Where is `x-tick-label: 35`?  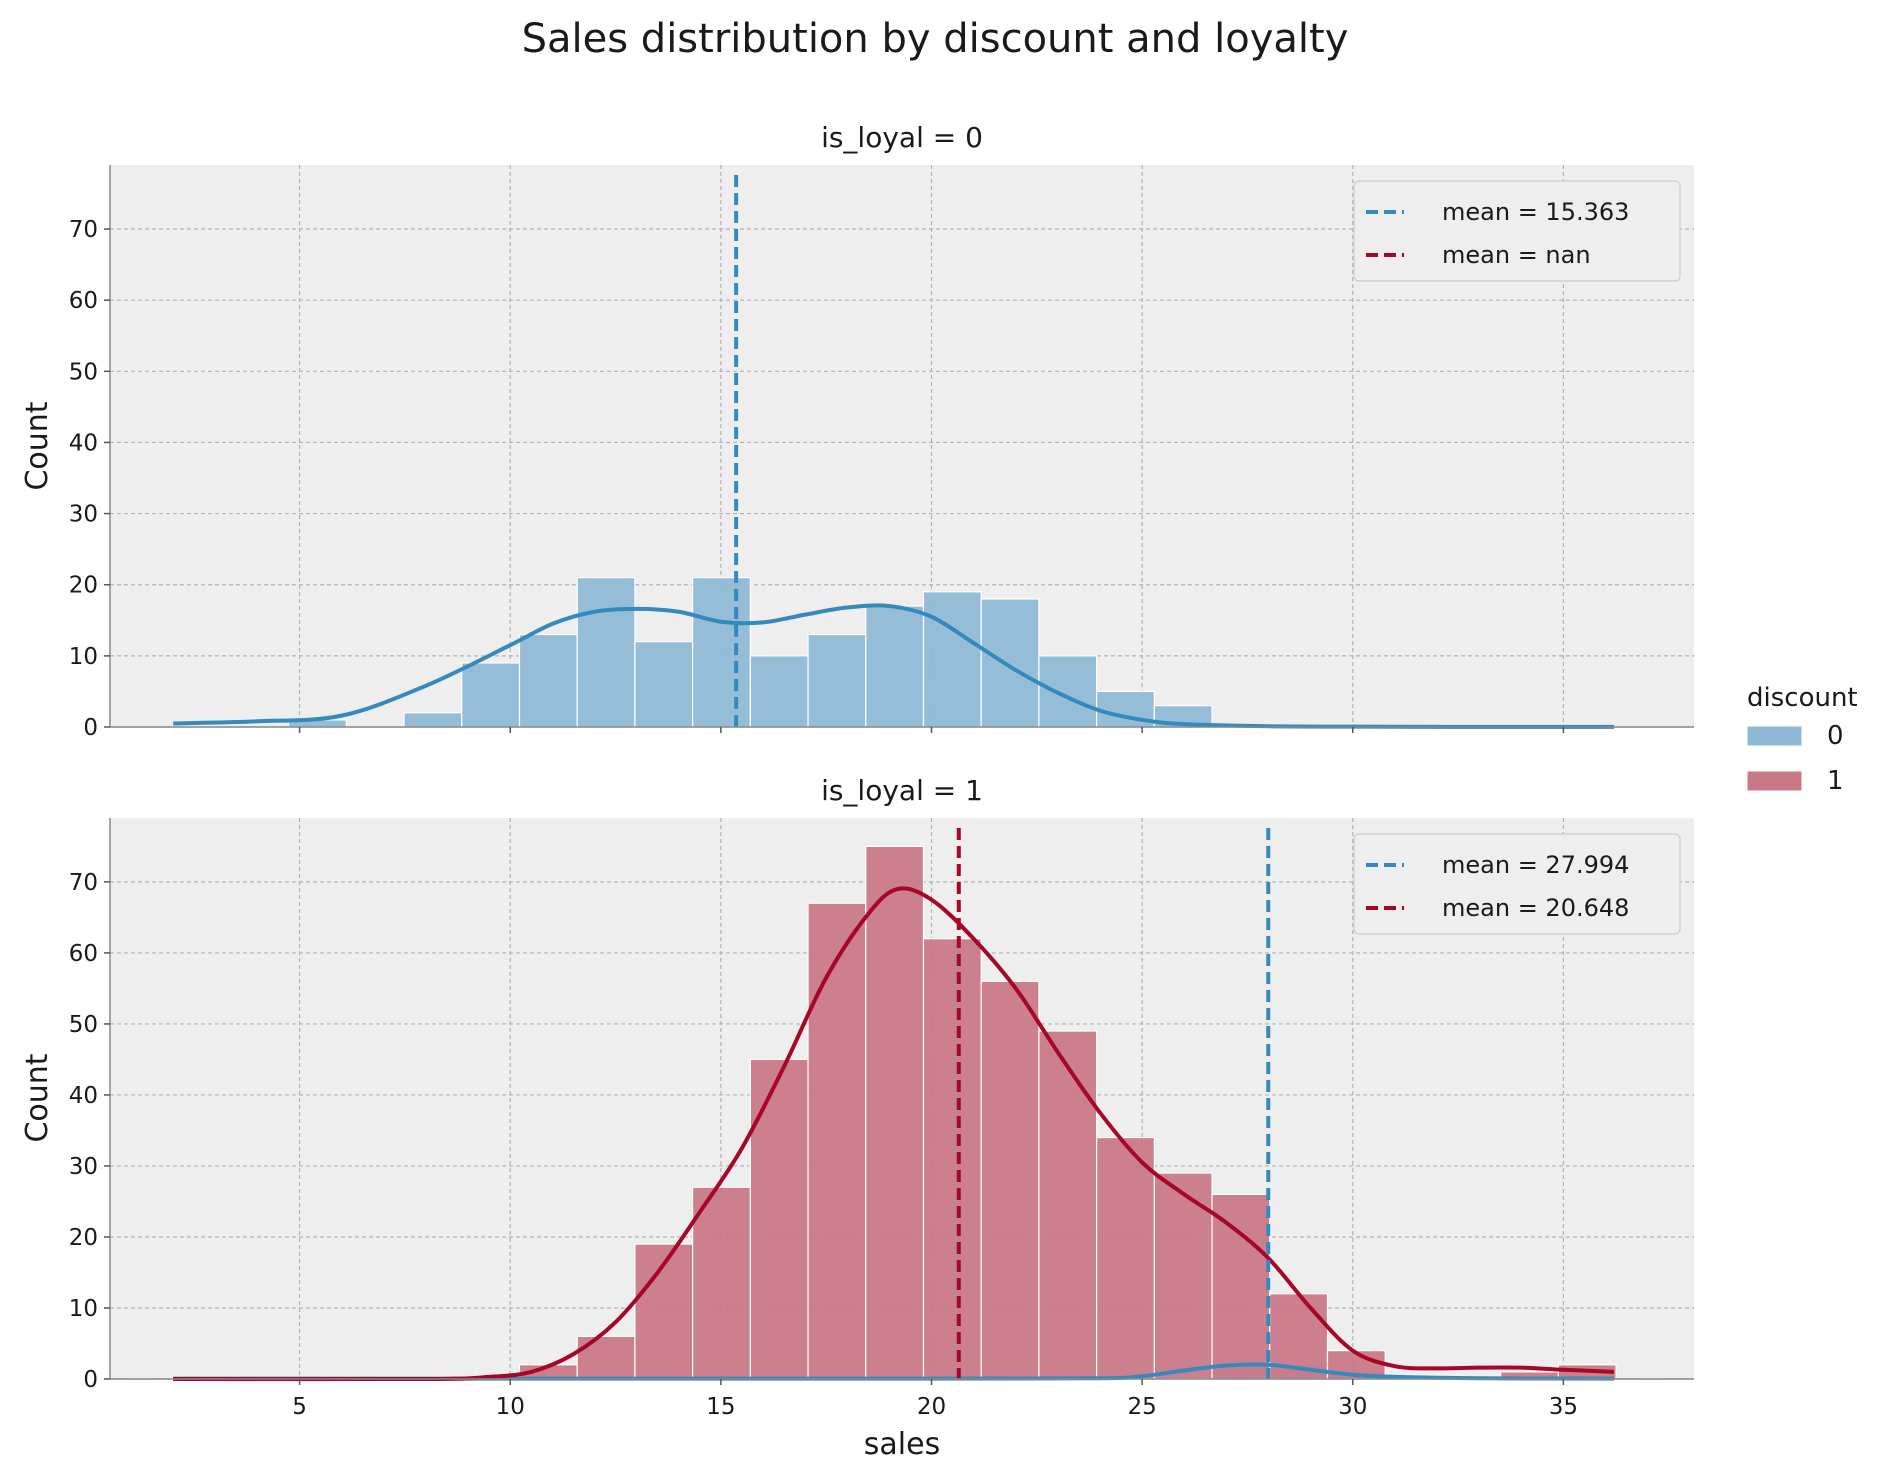 x-tick-label: 35 is located at coordinates (1563, 1407).